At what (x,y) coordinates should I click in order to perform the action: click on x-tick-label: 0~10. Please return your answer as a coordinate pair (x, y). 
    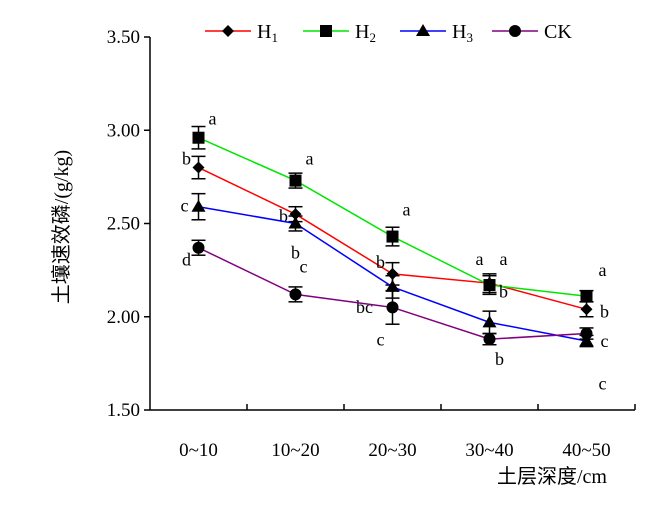
    Looking at the image, I should click on (198, 450).